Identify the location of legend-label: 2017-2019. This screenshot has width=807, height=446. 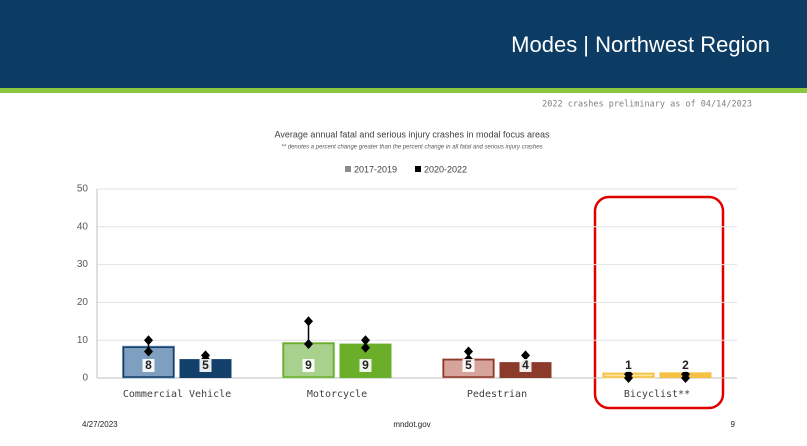
(375, 169).